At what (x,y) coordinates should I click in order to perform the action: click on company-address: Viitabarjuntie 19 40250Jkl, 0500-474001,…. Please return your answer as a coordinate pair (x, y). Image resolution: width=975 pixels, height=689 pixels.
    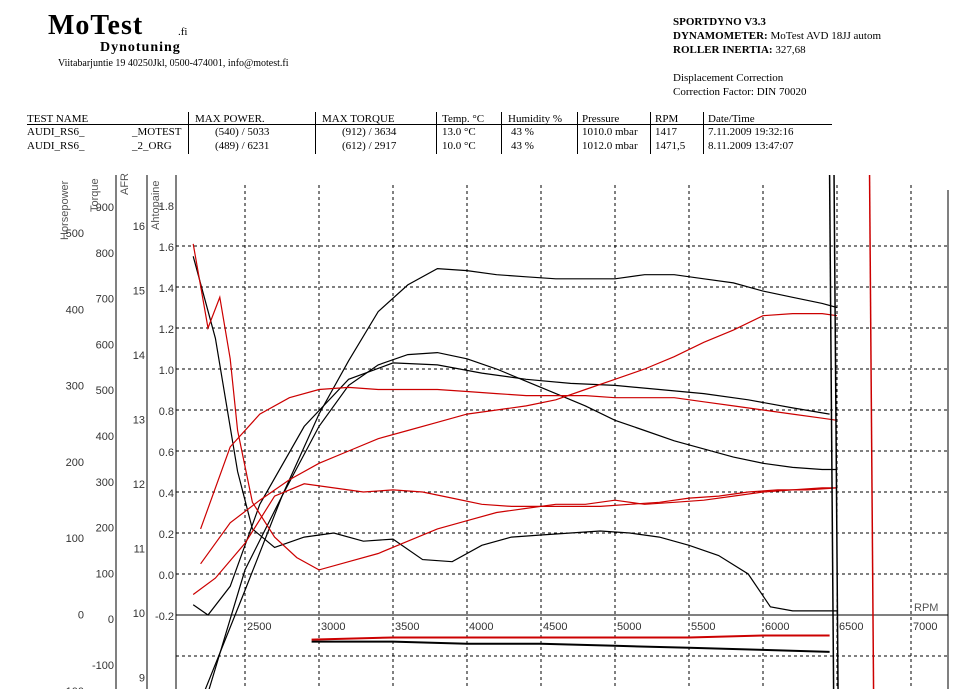
    Looking at the image, I should click on (173, 63).